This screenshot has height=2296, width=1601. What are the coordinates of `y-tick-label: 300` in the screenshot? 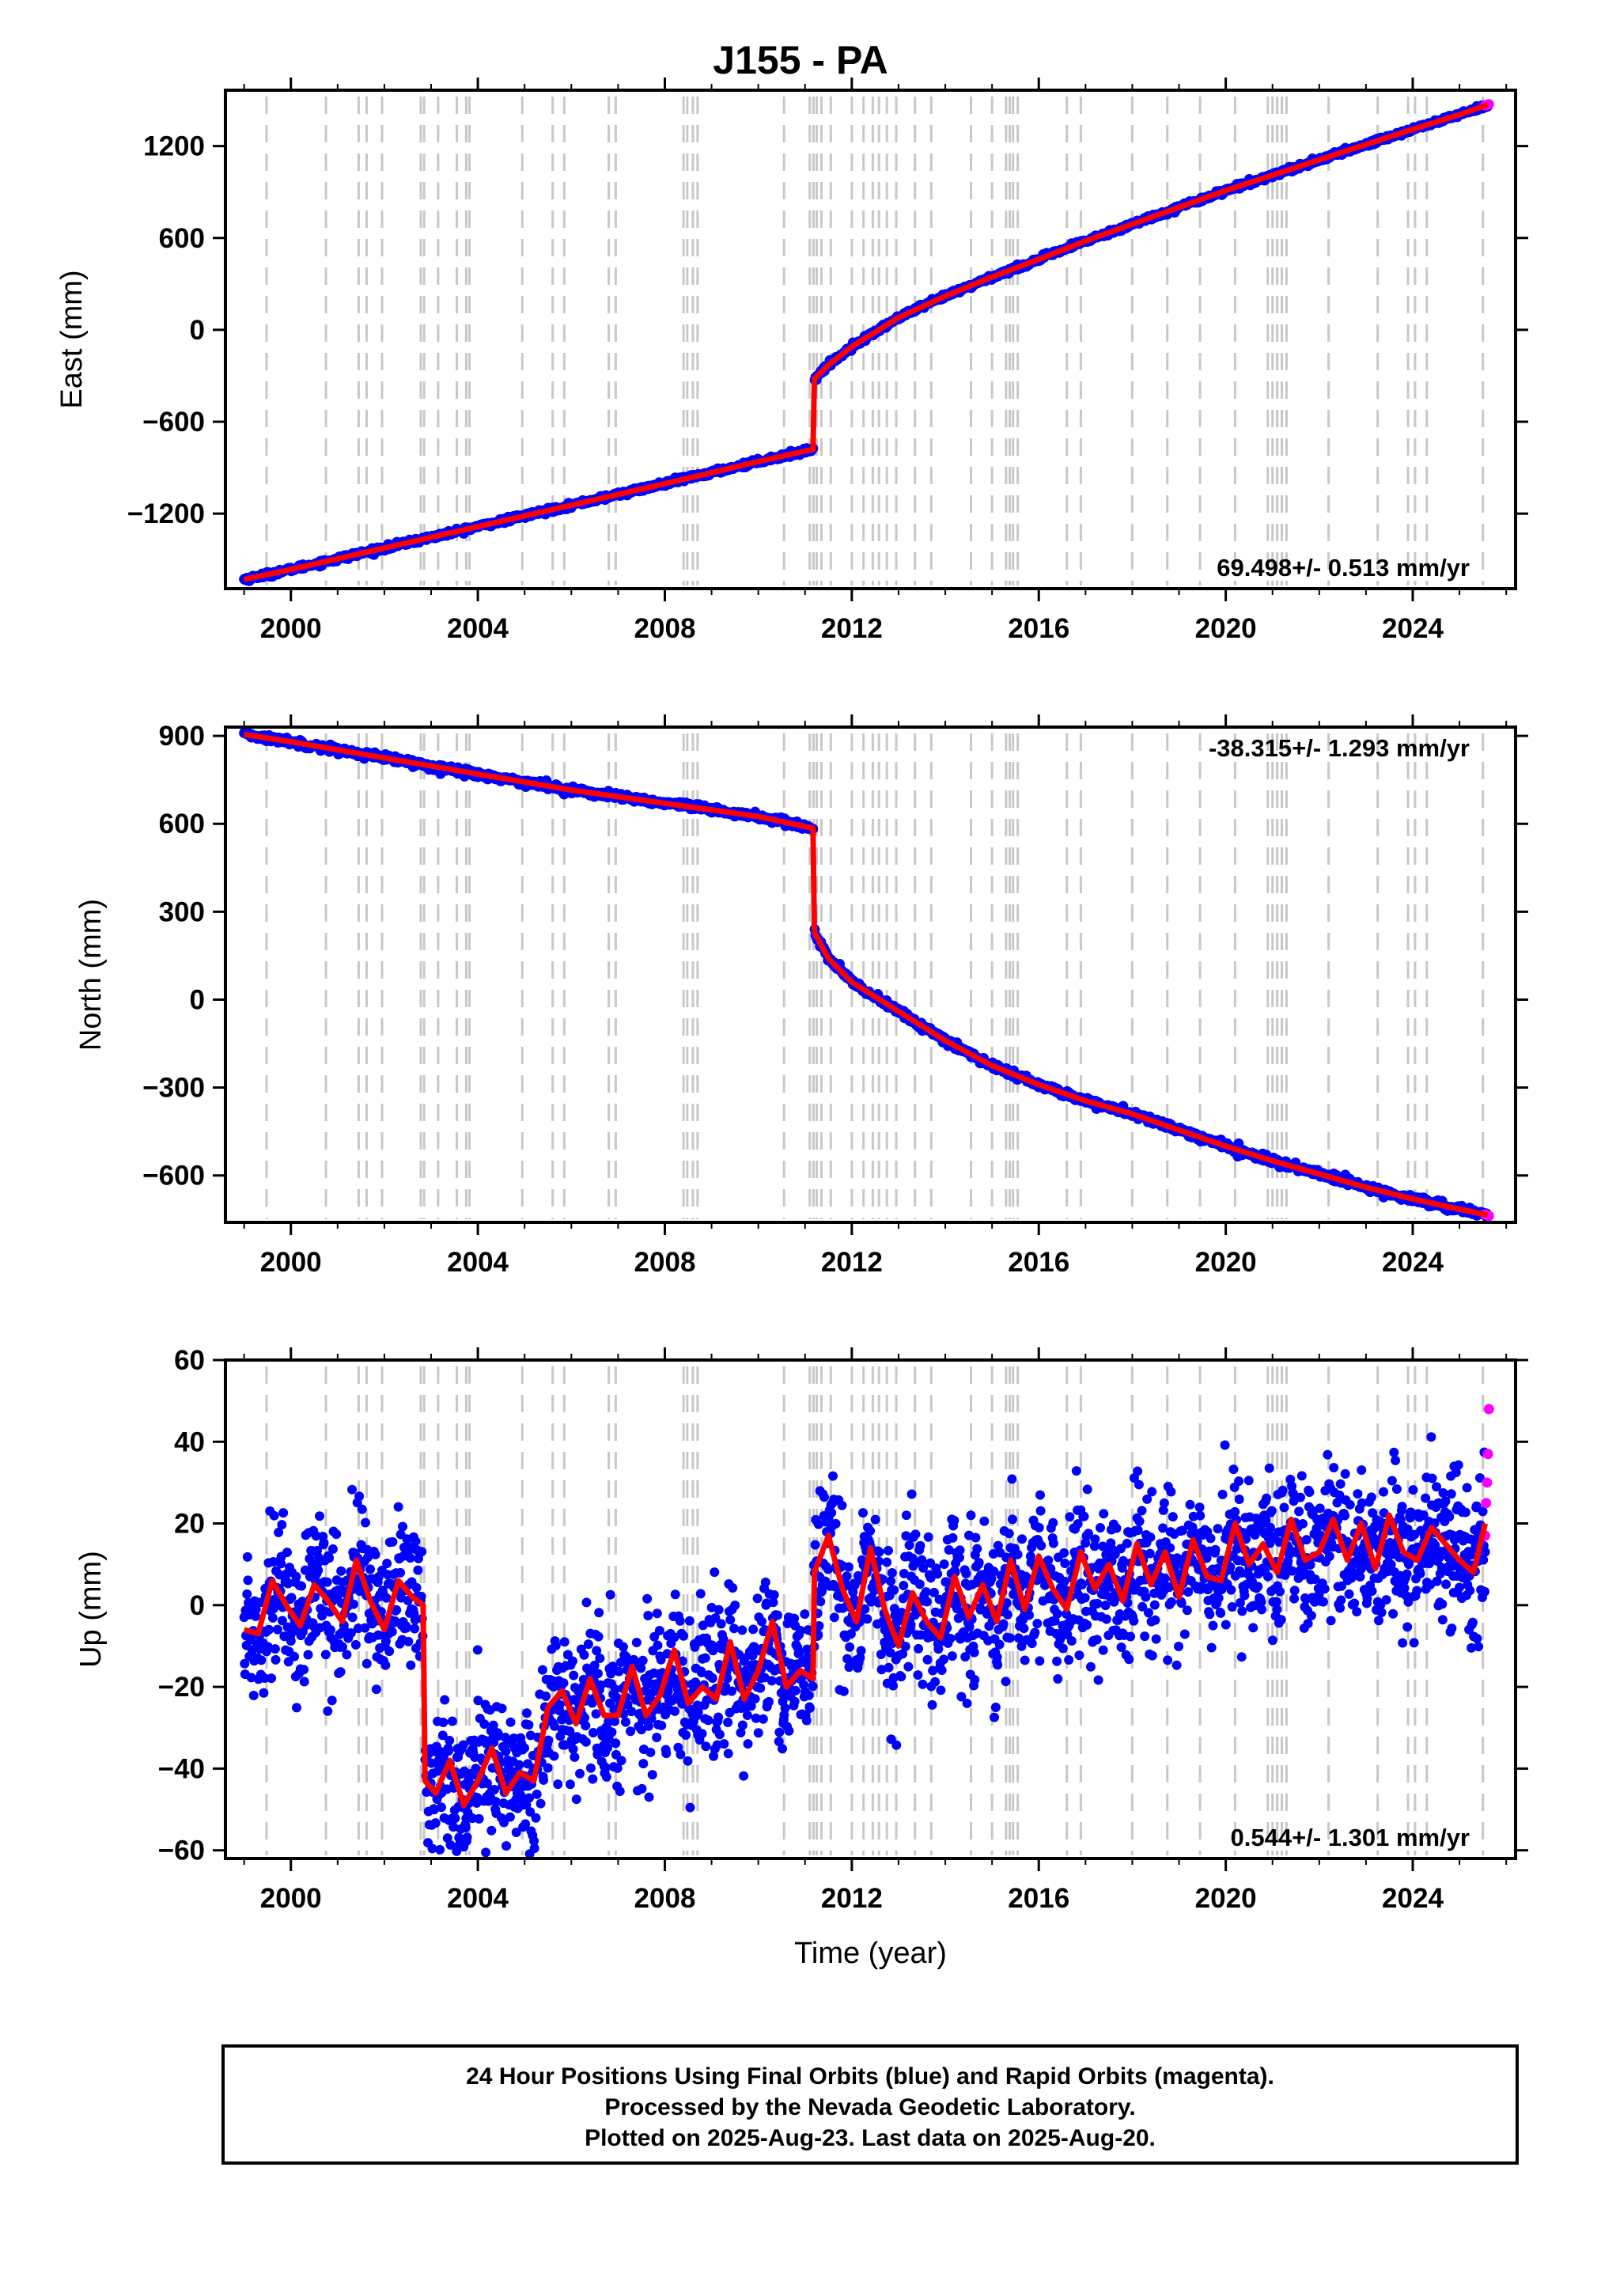 It's located at (182, 912).